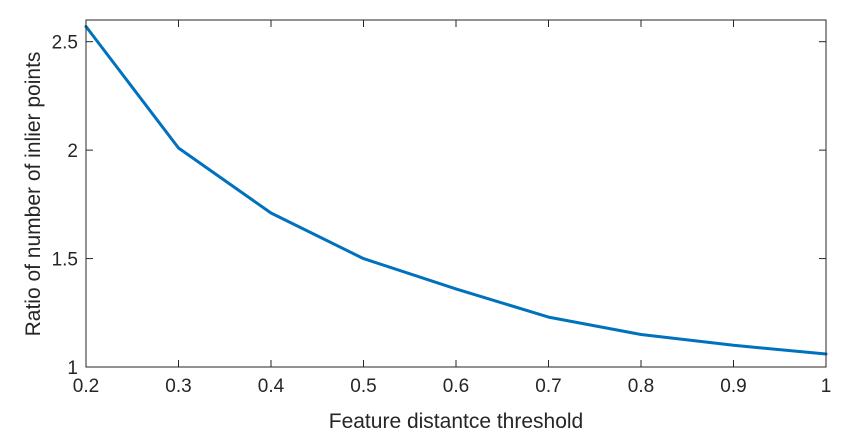  What do you see at coordinates (363, 386) in the screenshot?
I see `x-tick-label: 0.5` at bounding box center [363, 386].